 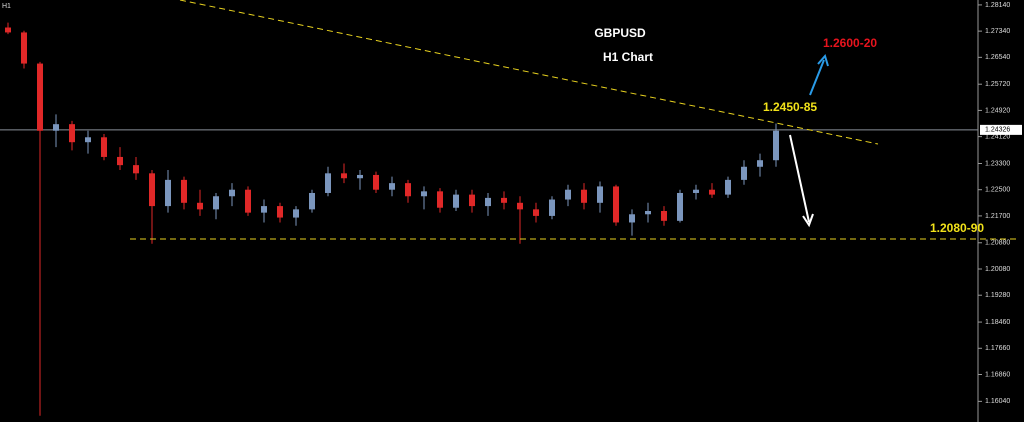 What do you see at coordinates (997, 136) in the screenshot?
I see `y-tick-label: 1.24120` at bounding box center [997, 136].